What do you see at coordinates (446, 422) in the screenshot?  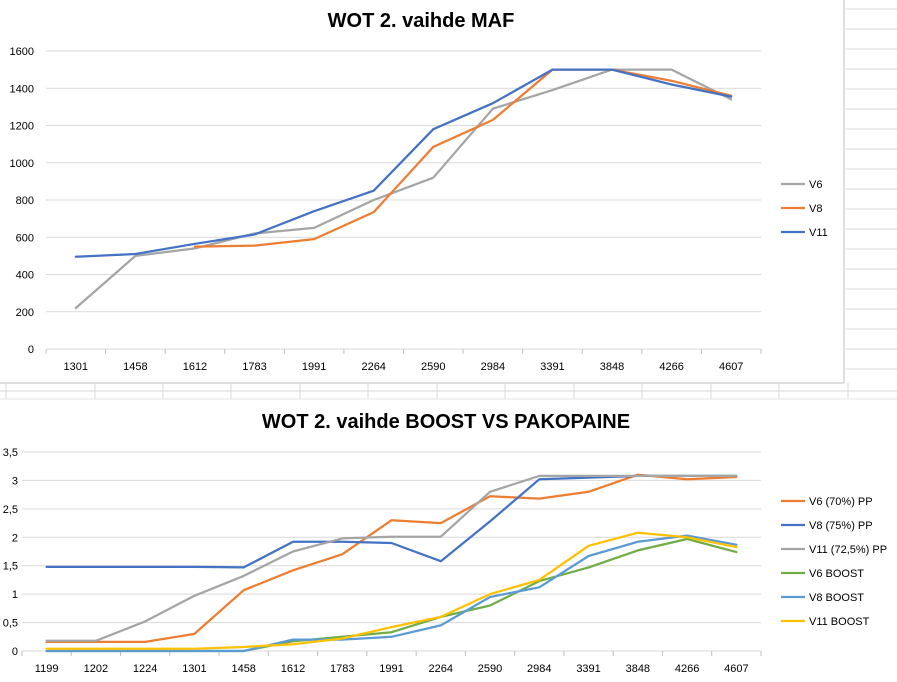 I see `chart-title: WOT 2. vaihde BOOST VS PAKOPAINE` at bounding box center [446, 422].